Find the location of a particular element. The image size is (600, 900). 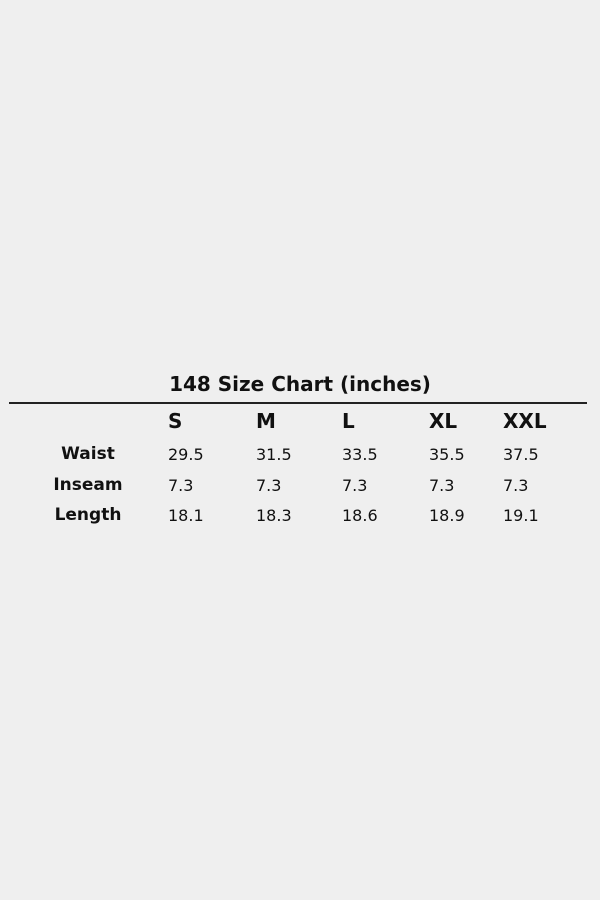

title-divider is located at coordinates (298, 403).